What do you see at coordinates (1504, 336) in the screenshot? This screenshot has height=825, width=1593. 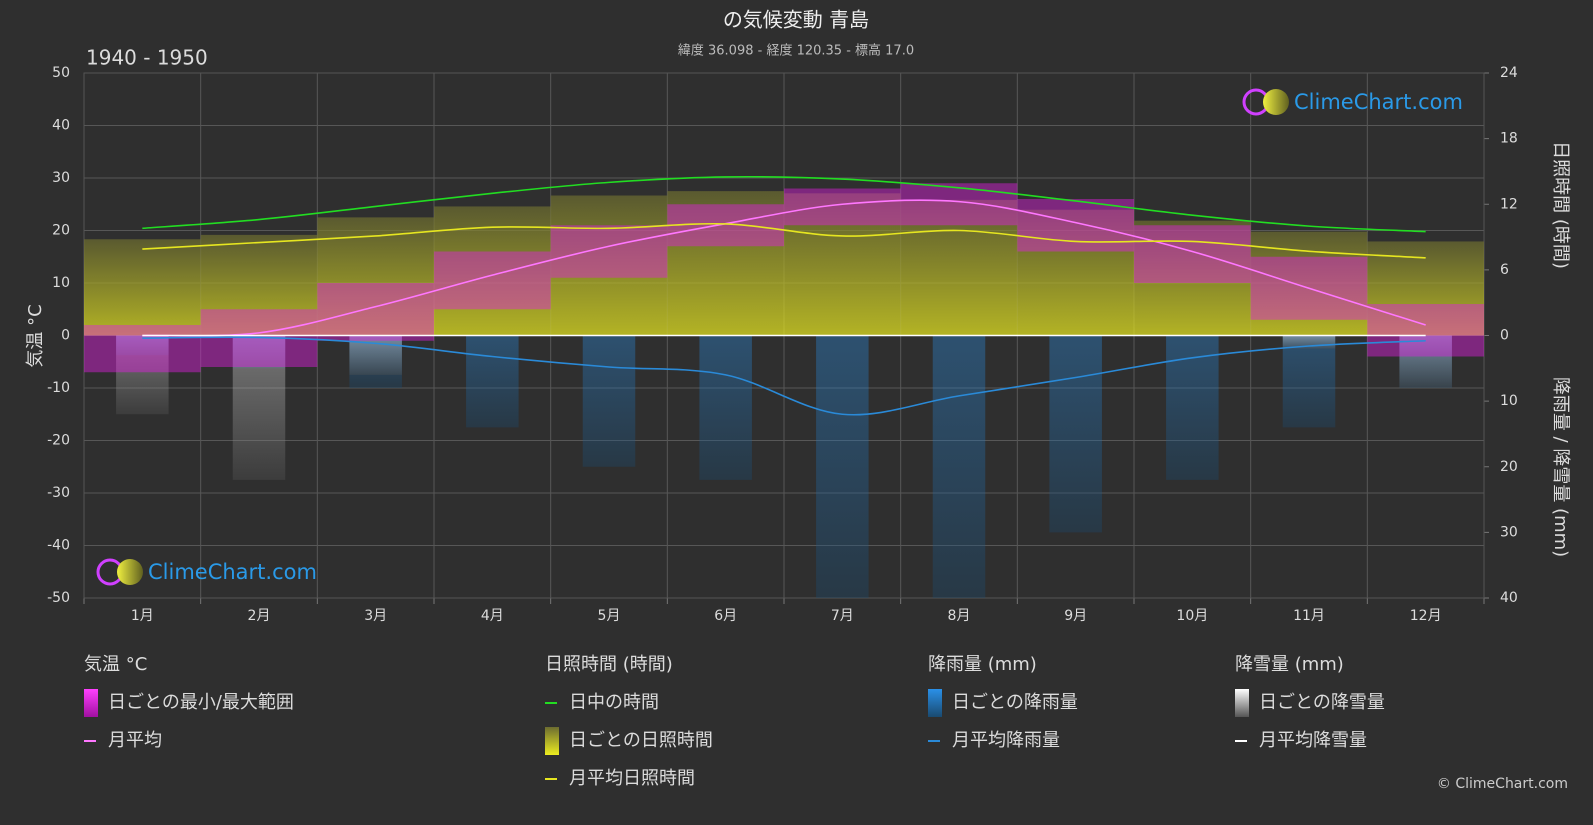 I see `y2-tick-label: 0` at bounding box center [1504, 336].